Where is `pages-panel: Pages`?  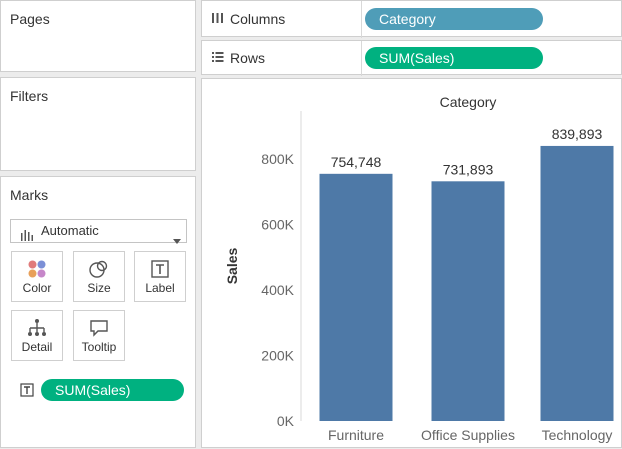 pages-panel: Pages is located at coordinates (98, 36).